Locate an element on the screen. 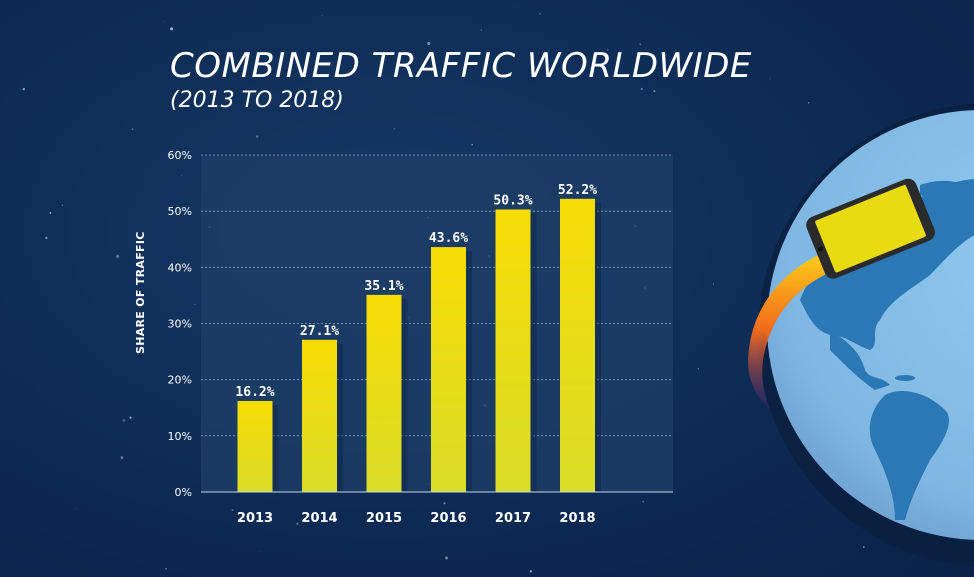  x-tick-label: 2016 is located at coordinates (448, 518).